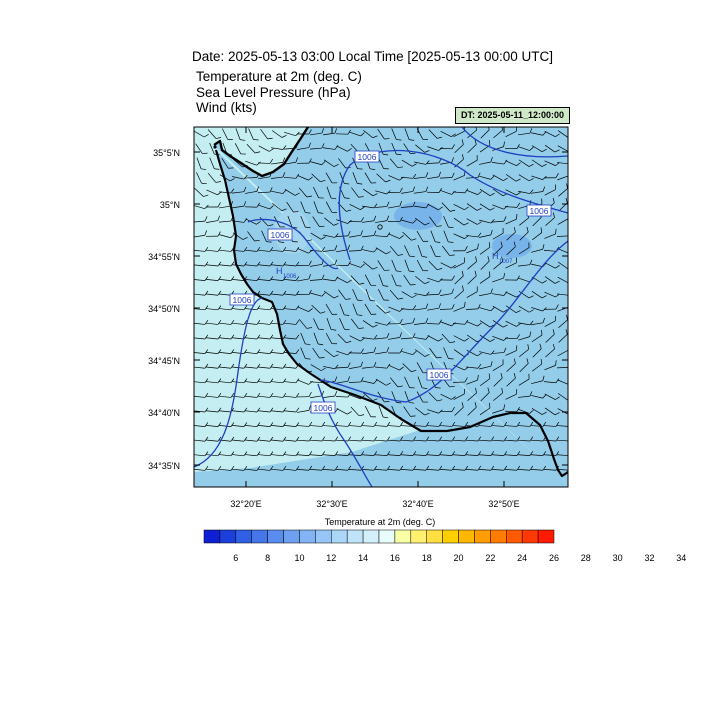 The image size is (720, 720). What do you see at coordinates (418, 216) in the screenshot?
I see `cool-area-north` at bounding box center [418, 216].